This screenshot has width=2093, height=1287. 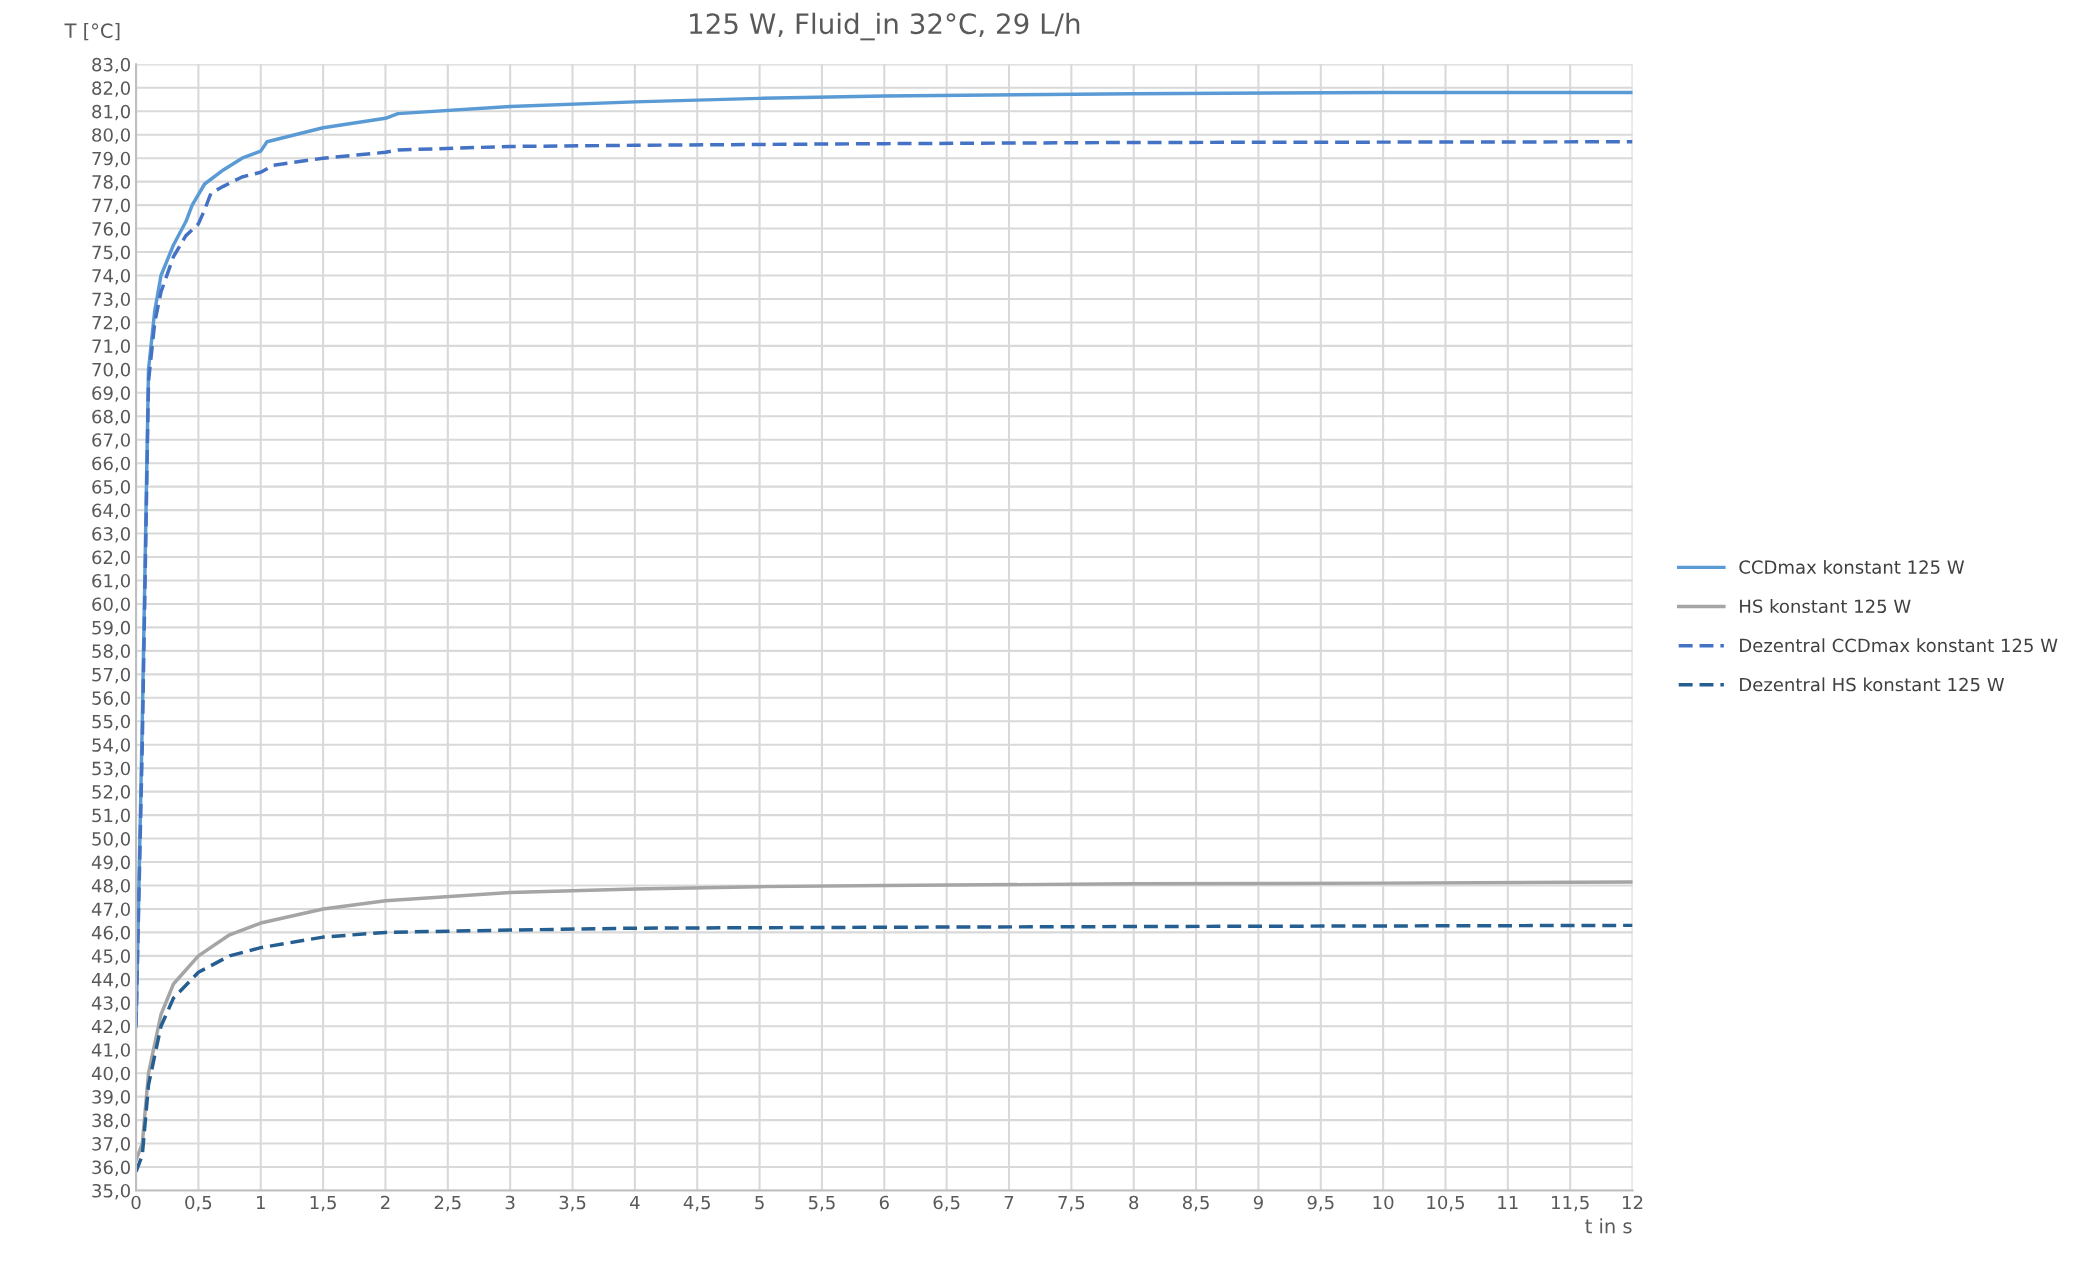 I want to click on y-tick-label: 43,0, so click(x=110, y=1004).